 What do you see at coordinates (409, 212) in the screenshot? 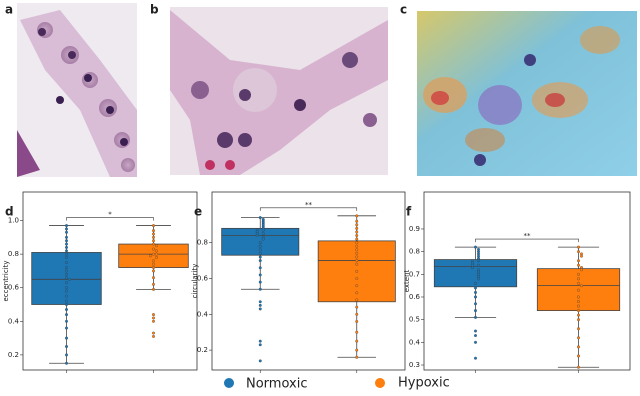
I see `panel-label: f` at bounding box center [409, 212].